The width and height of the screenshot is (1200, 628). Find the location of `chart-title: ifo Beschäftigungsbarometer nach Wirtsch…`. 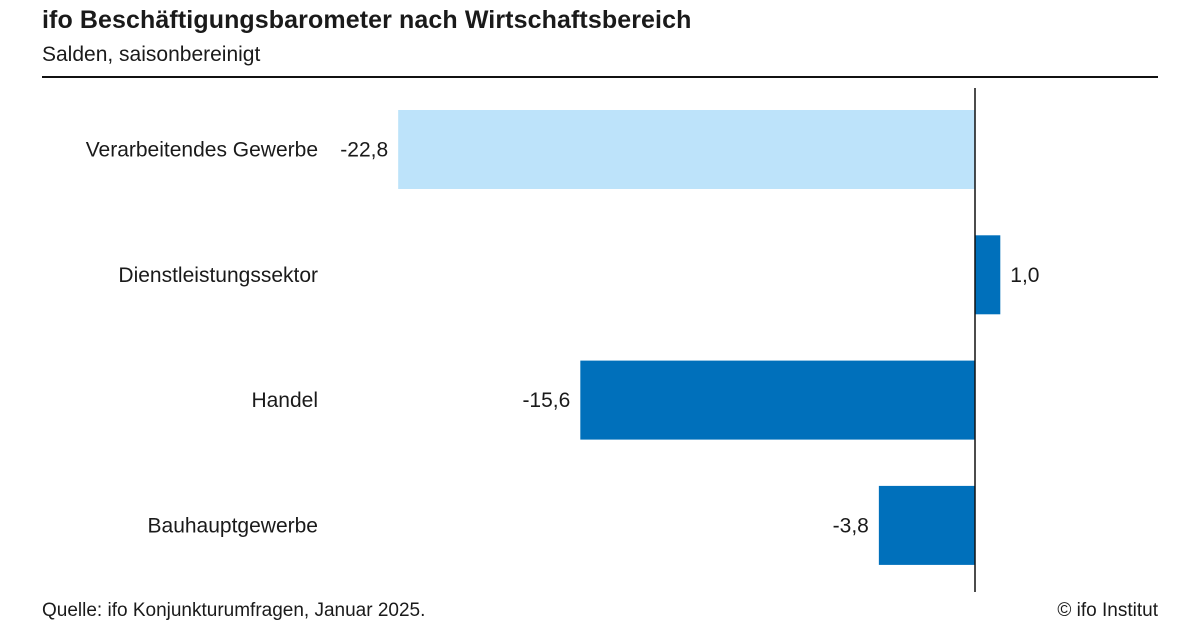

chart-title: ifo Beschäftigungsbarometer nach Wirtsch… is located at coordinates (367, 20).